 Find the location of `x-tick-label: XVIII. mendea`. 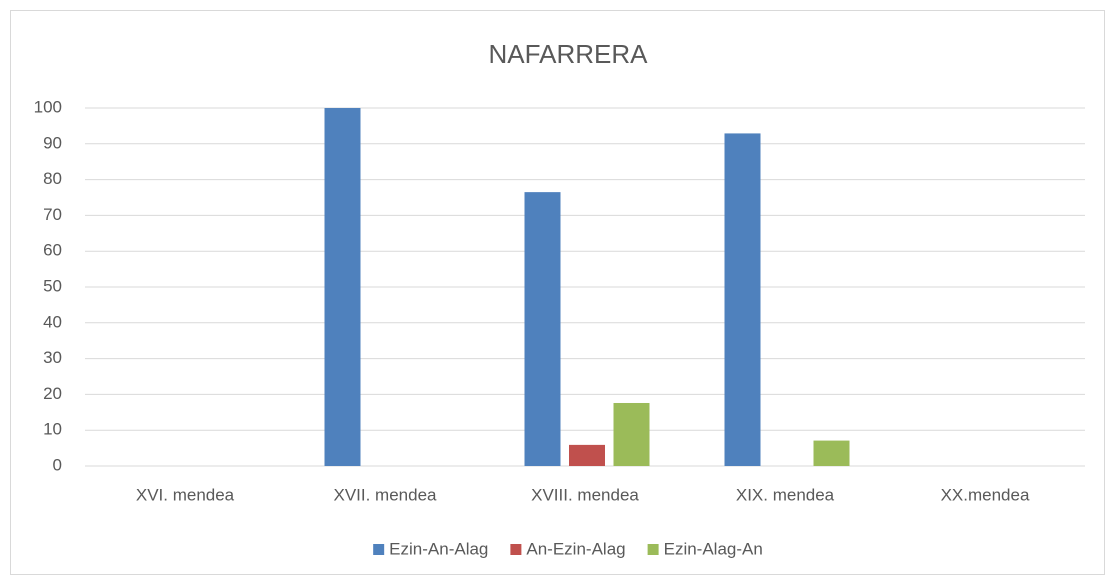

x-tick-label: XVIII. mendea is located at coordinates (585, 494).